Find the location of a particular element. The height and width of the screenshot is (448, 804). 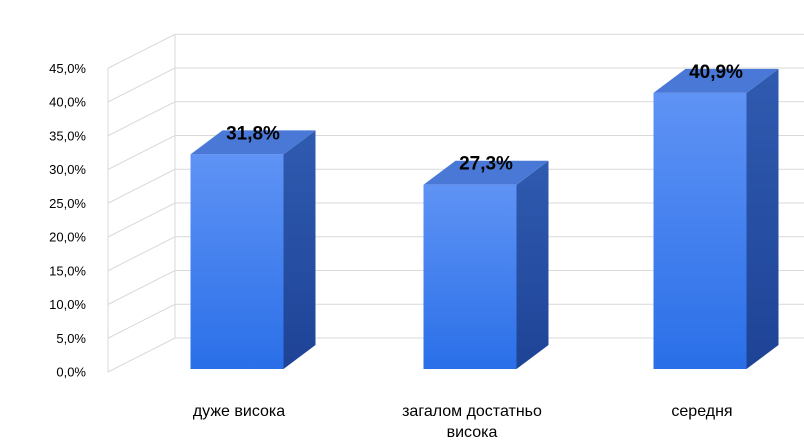

y-tick-label: 25,0% is located at coordinates (67, 203).